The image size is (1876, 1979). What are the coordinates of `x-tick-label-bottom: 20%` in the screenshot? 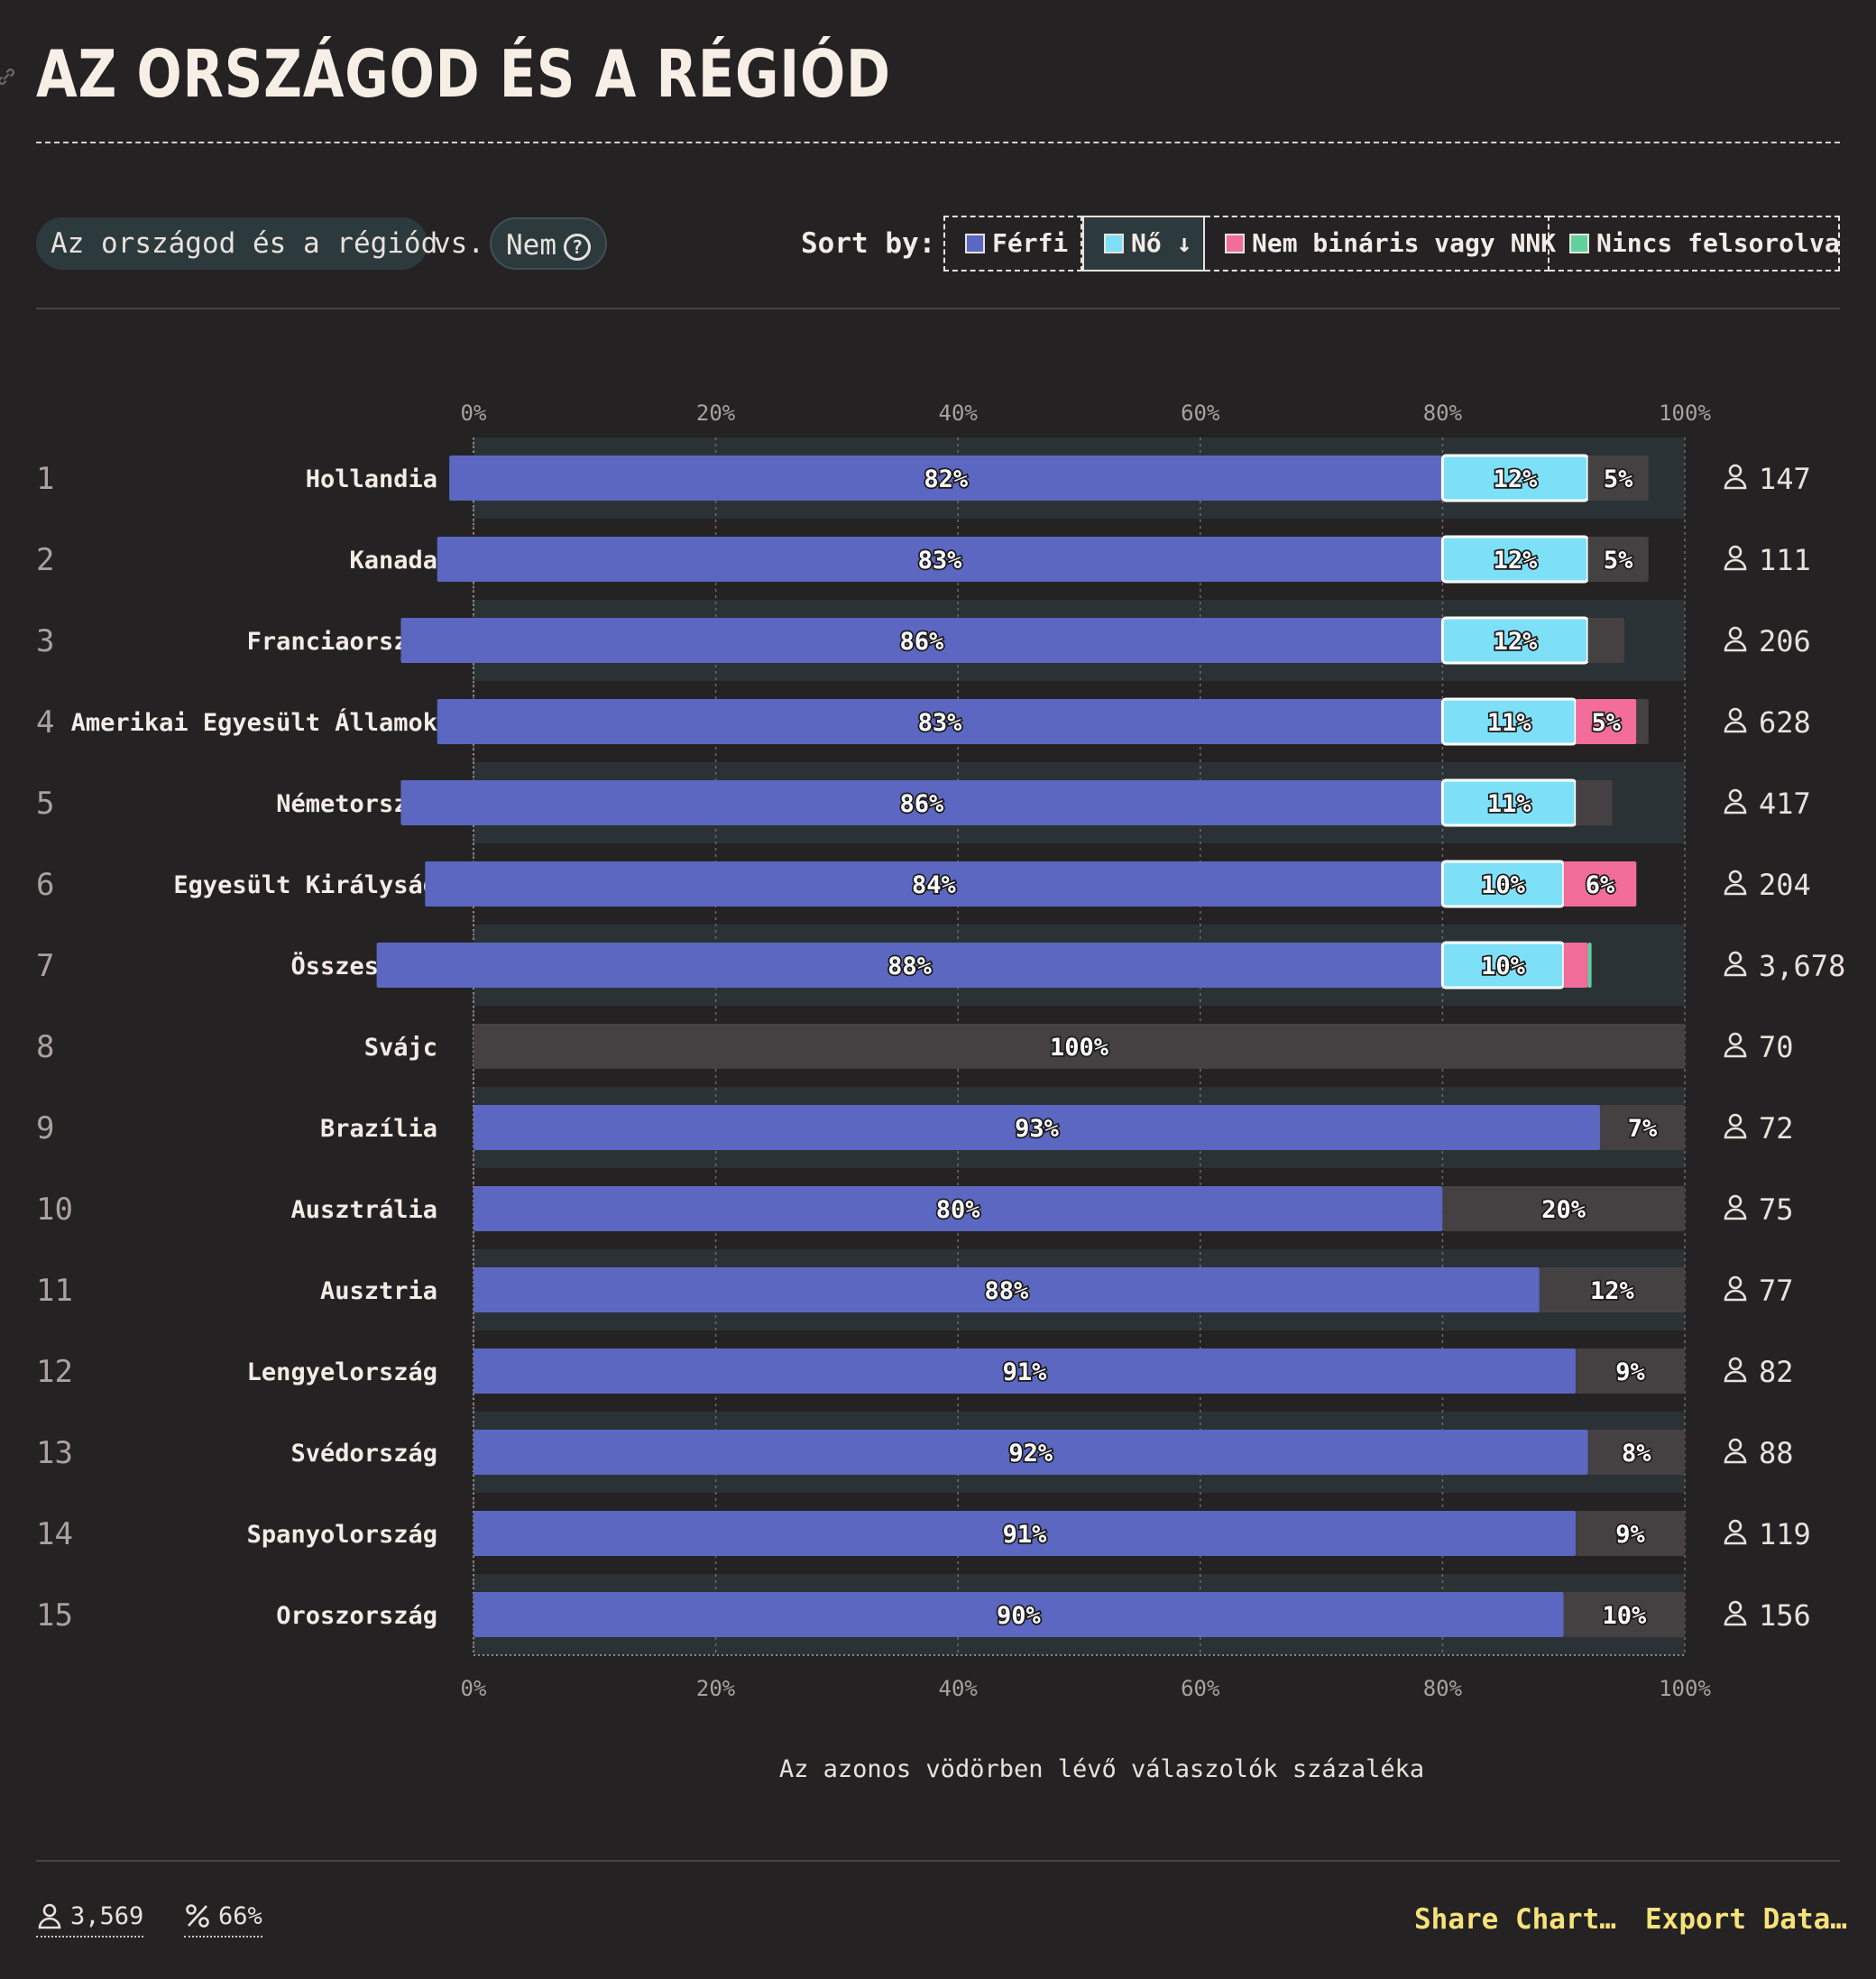 It's located at (716, 1688).